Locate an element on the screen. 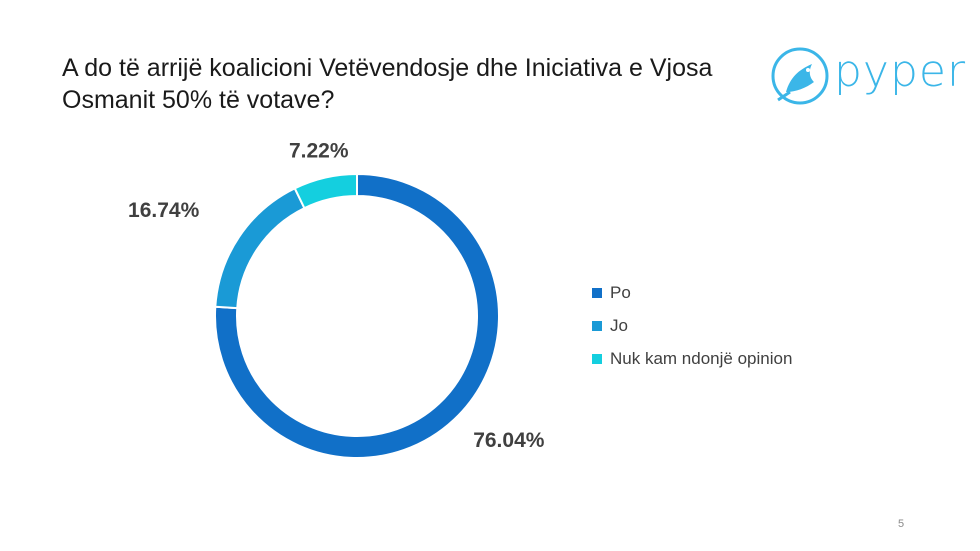 Image resolution: width=980 pixels, height=551 pixels. chart-legend: Po Jo Nuk kam ndonjë opinion is located at coordinates (692, 325).